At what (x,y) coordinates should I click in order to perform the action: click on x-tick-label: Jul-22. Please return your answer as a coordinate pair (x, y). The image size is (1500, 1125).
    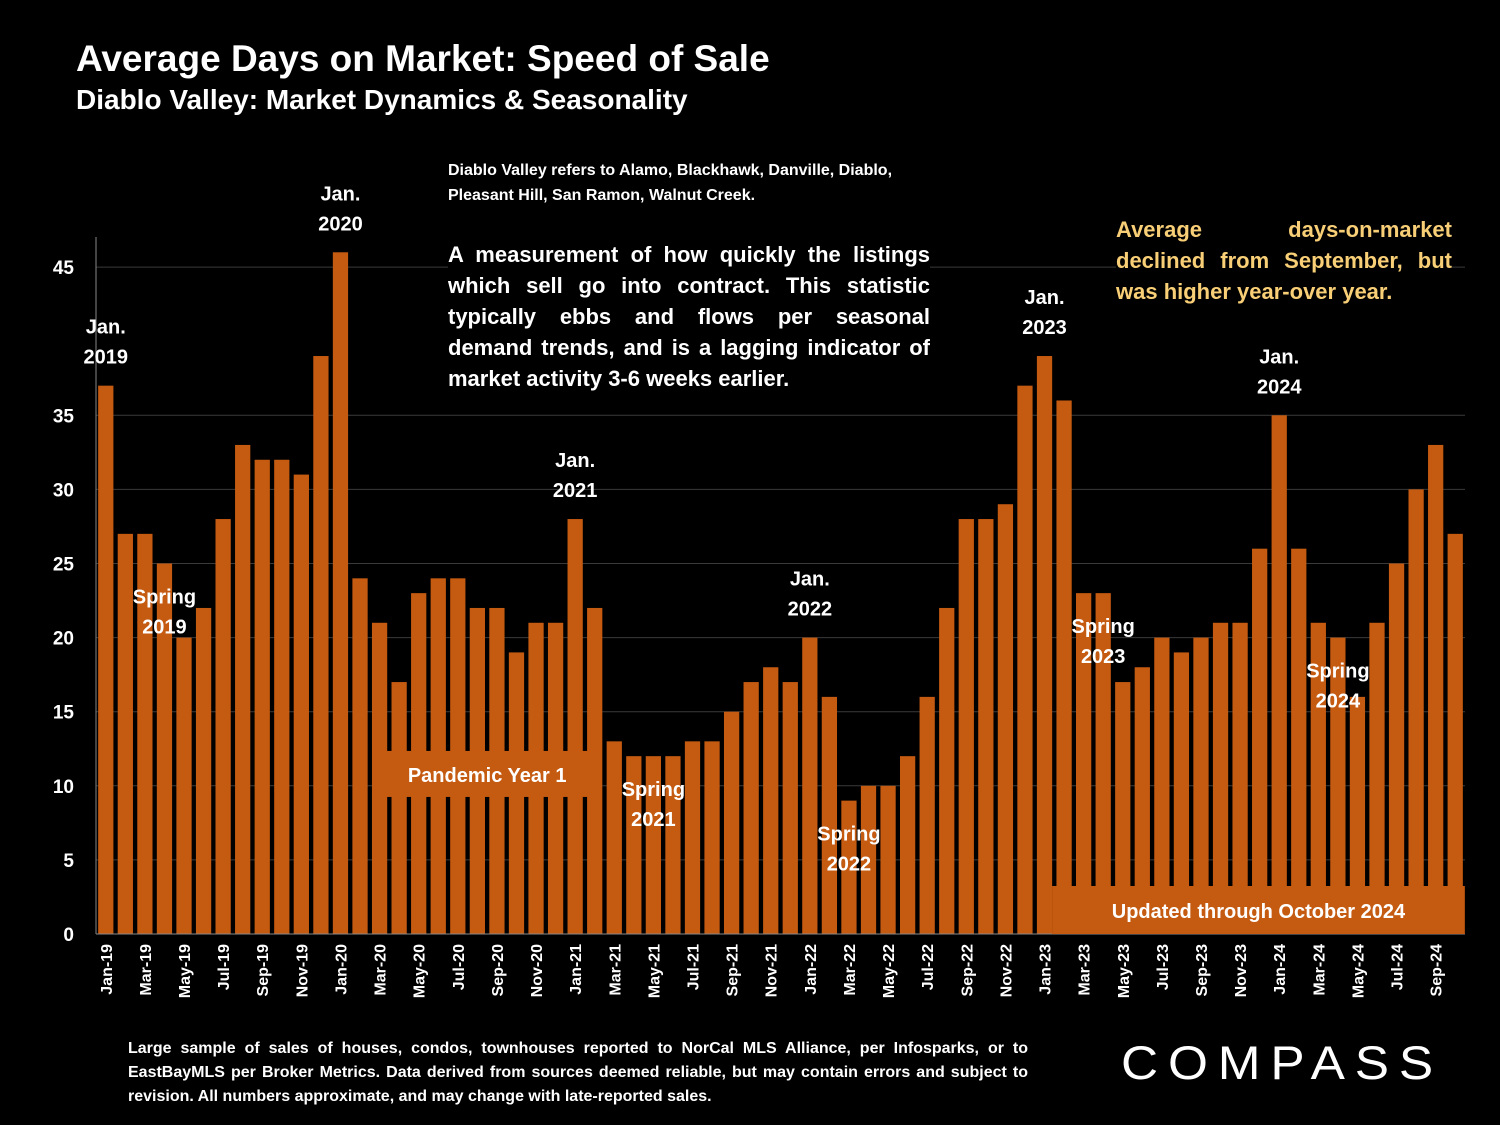
    Looking at the image, I should click on (928, 967).